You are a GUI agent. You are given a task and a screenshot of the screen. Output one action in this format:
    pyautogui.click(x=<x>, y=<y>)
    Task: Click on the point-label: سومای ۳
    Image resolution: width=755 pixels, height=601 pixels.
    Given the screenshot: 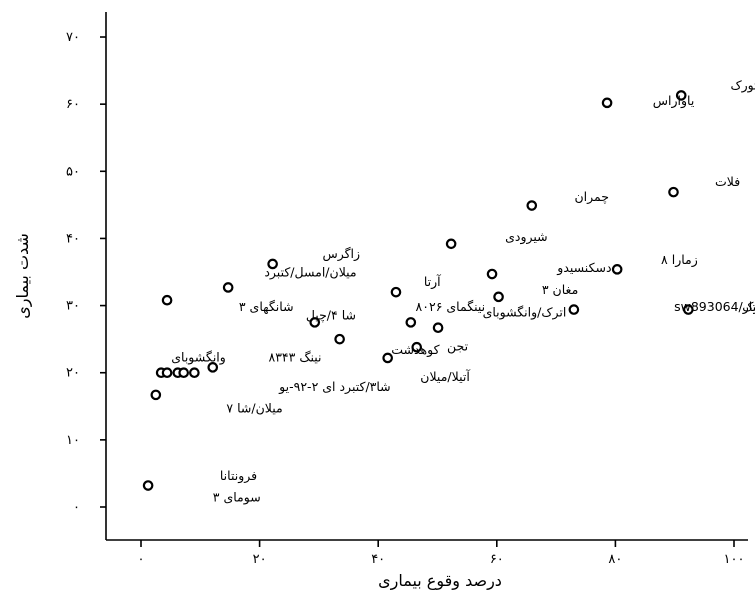 What is the action you would take?
    pyautogui.click(x=237, y=498)
    